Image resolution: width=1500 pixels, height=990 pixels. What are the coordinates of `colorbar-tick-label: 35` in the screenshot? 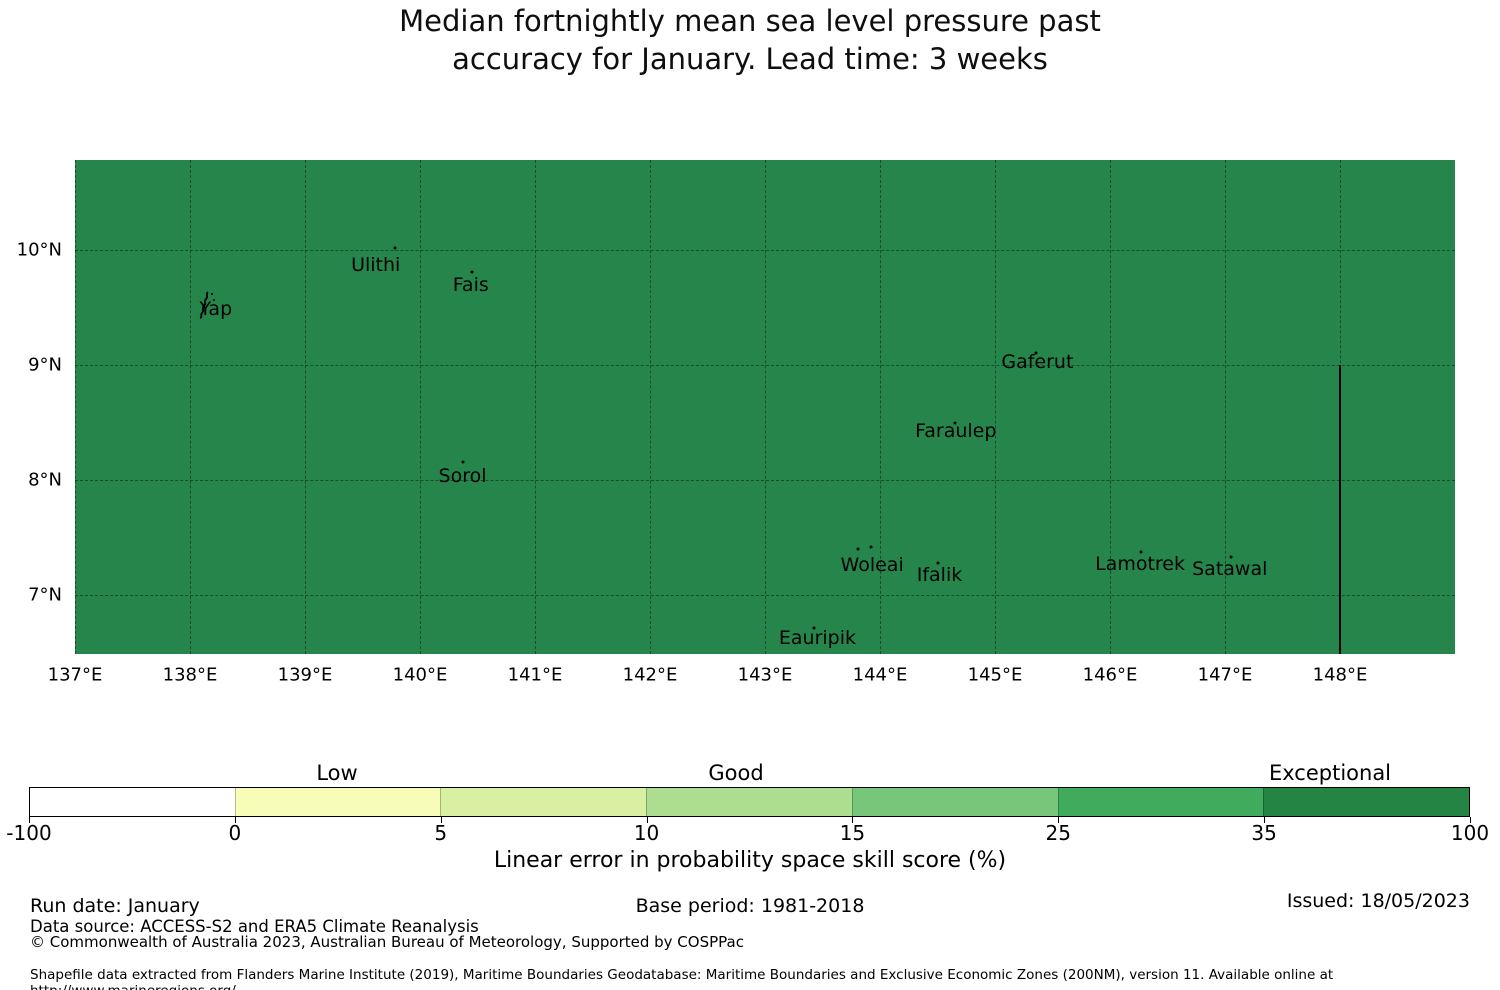 It's located at (1264, 833).